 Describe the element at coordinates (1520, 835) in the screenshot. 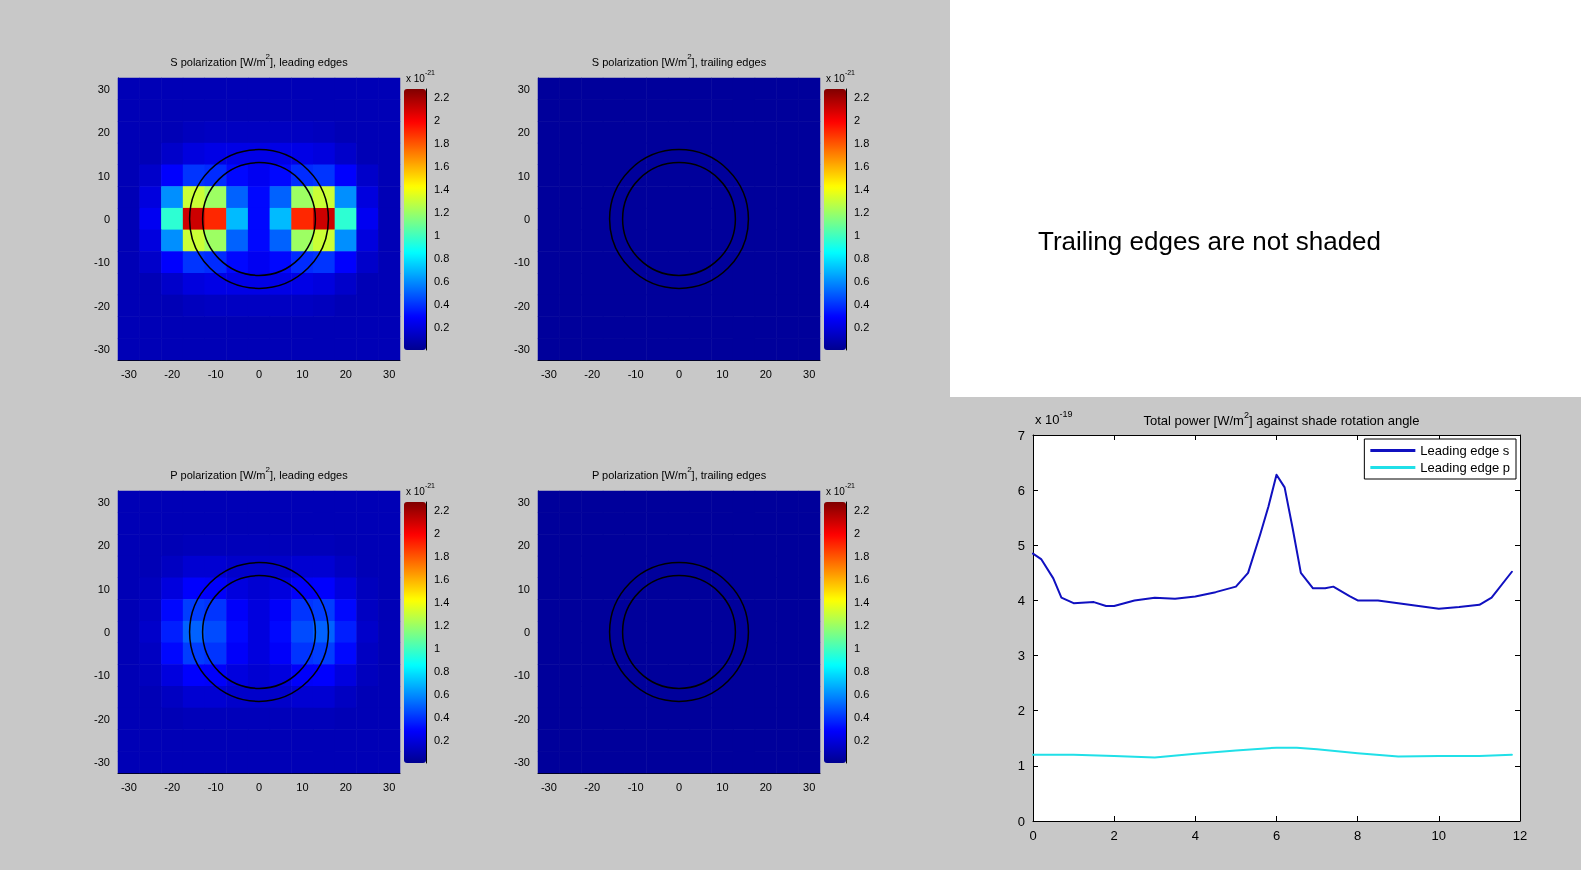

I see `x-tick-label: 12` at that location.